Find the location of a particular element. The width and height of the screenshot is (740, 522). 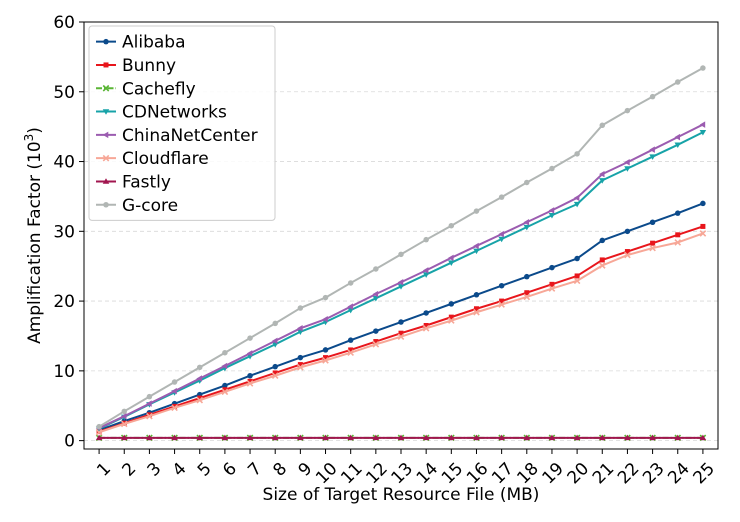

x-tick-label: 1 is located at coordinates (104, 470).